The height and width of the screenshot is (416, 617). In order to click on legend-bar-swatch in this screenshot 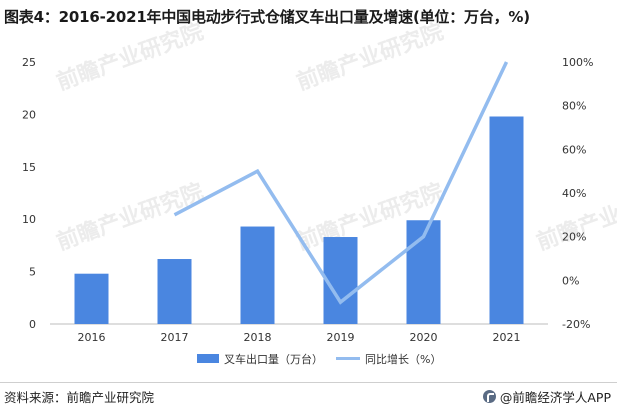, I will do `click(208, 358)`.